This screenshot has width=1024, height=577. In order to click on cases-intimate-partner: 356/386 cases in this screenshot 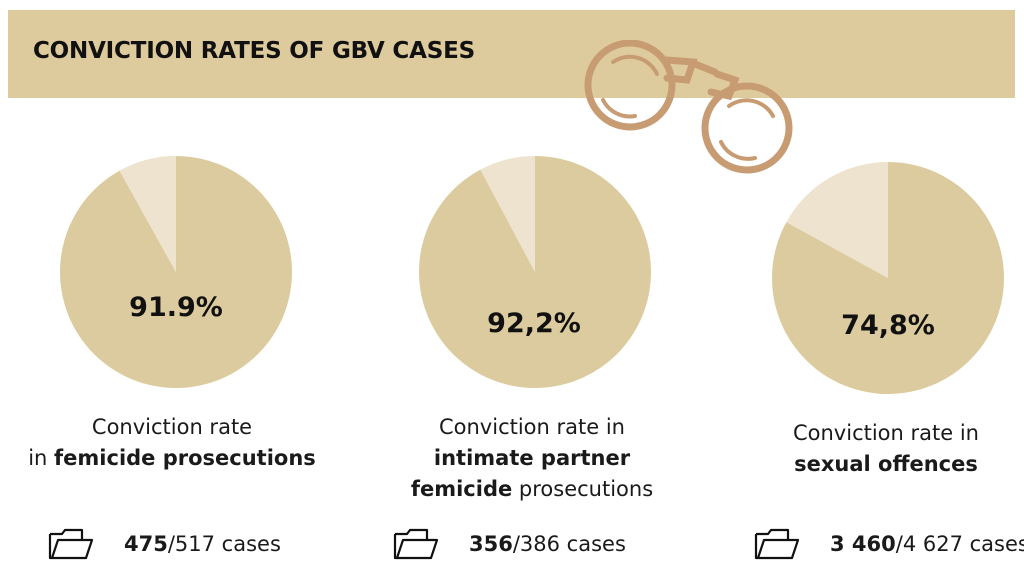, I will do `click(509, 544)`.